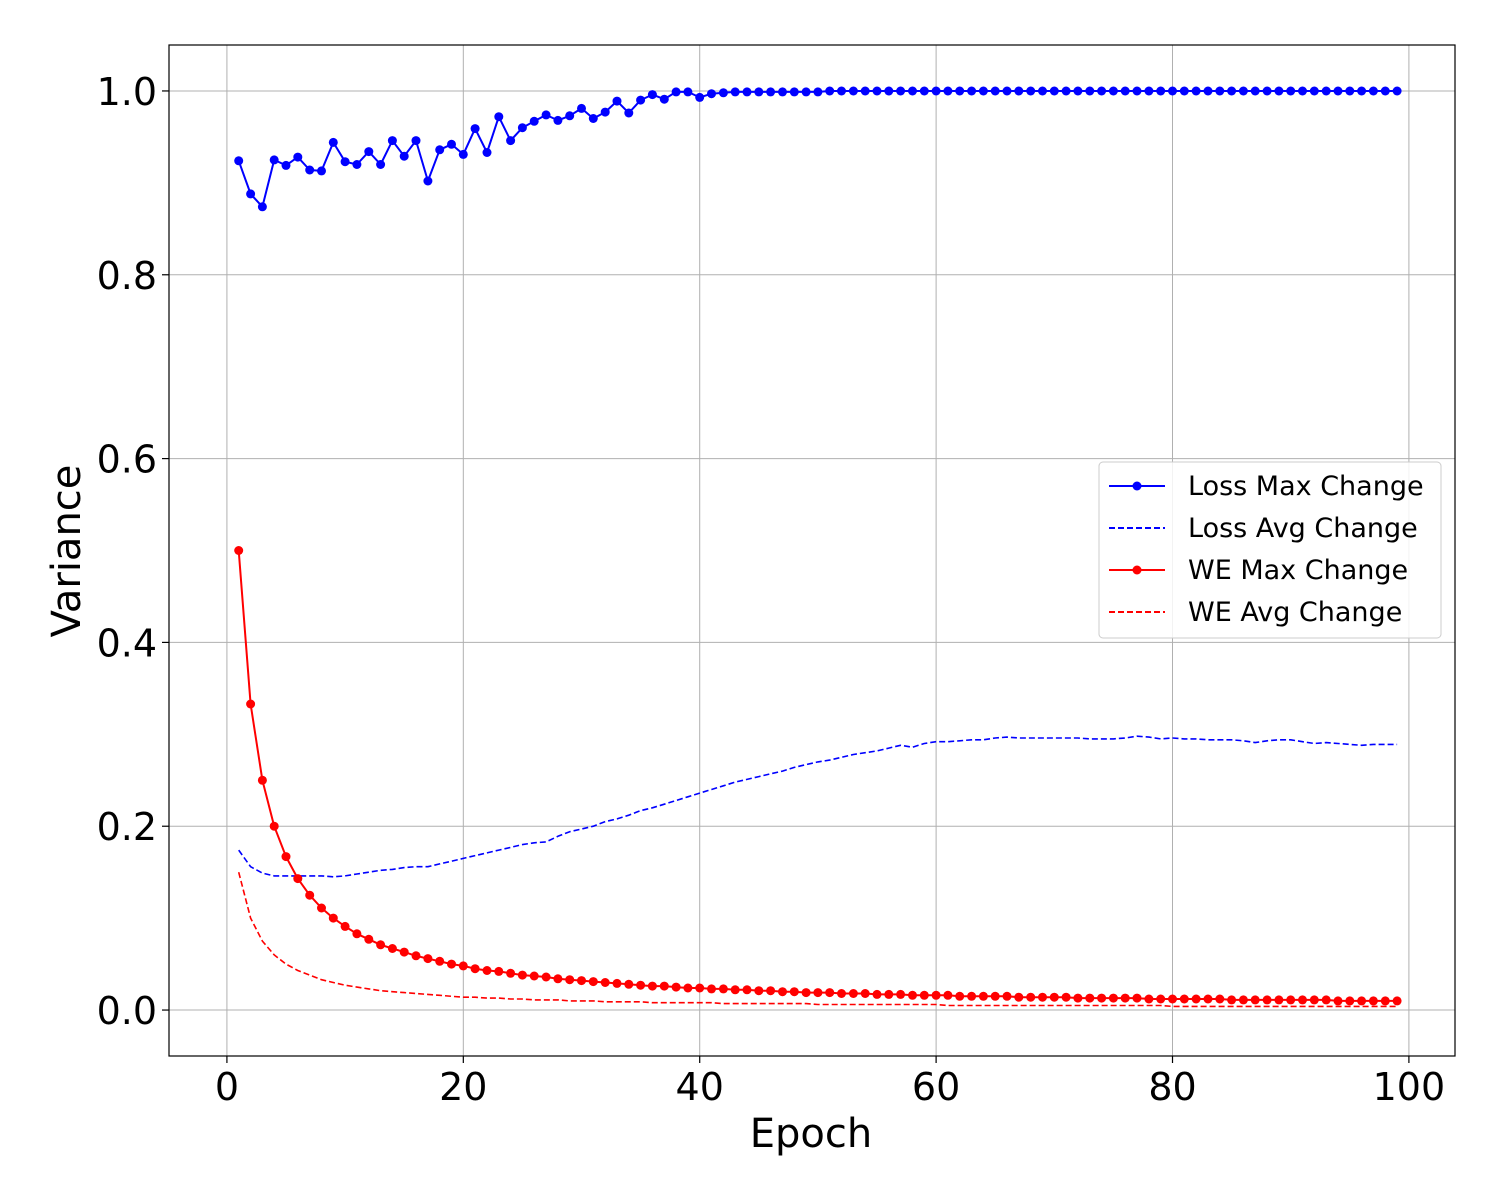 The image size is (1500, 1200). I want to click on y-axis-label: Variance, so click(67, 551).